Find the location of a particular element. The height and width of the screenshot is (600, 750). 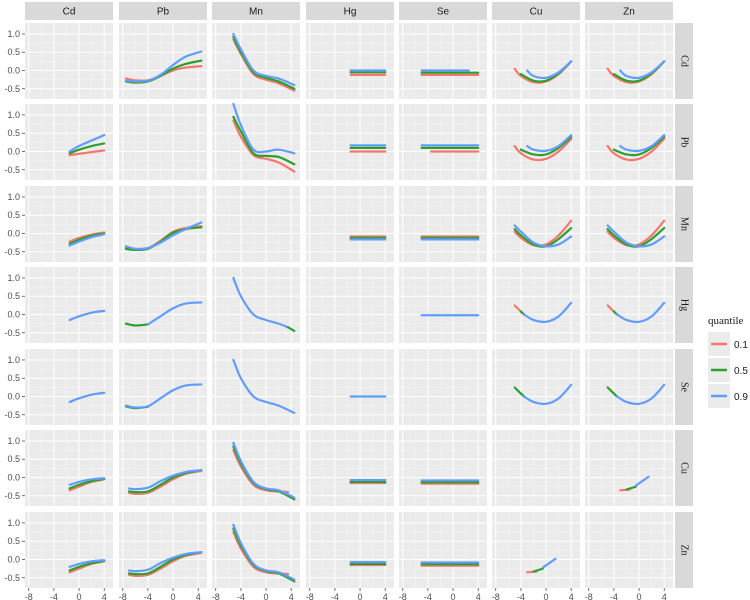

panel-pb-cu is located at coordinates (536, 142).